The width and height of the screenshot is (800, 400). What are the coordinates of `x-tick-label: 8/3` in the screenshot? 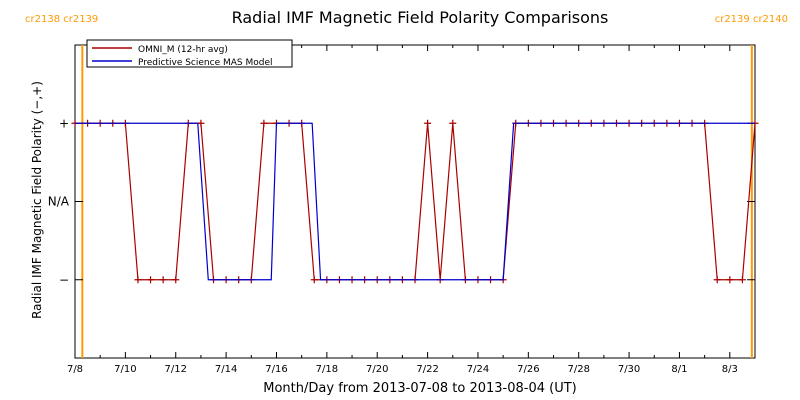 It's located at (730, 369).